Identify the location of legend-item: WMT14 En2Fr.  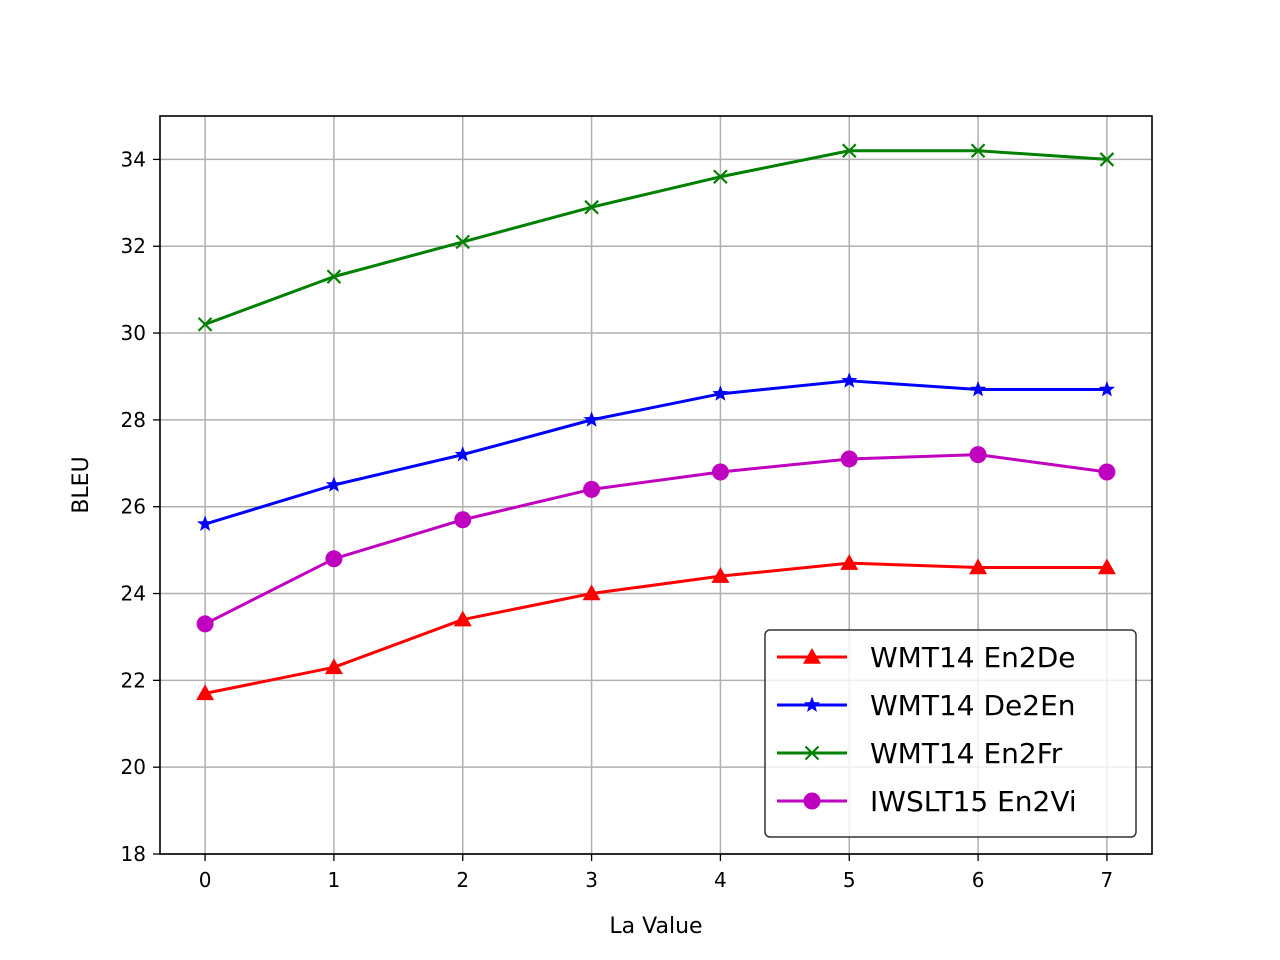
(920, 753).